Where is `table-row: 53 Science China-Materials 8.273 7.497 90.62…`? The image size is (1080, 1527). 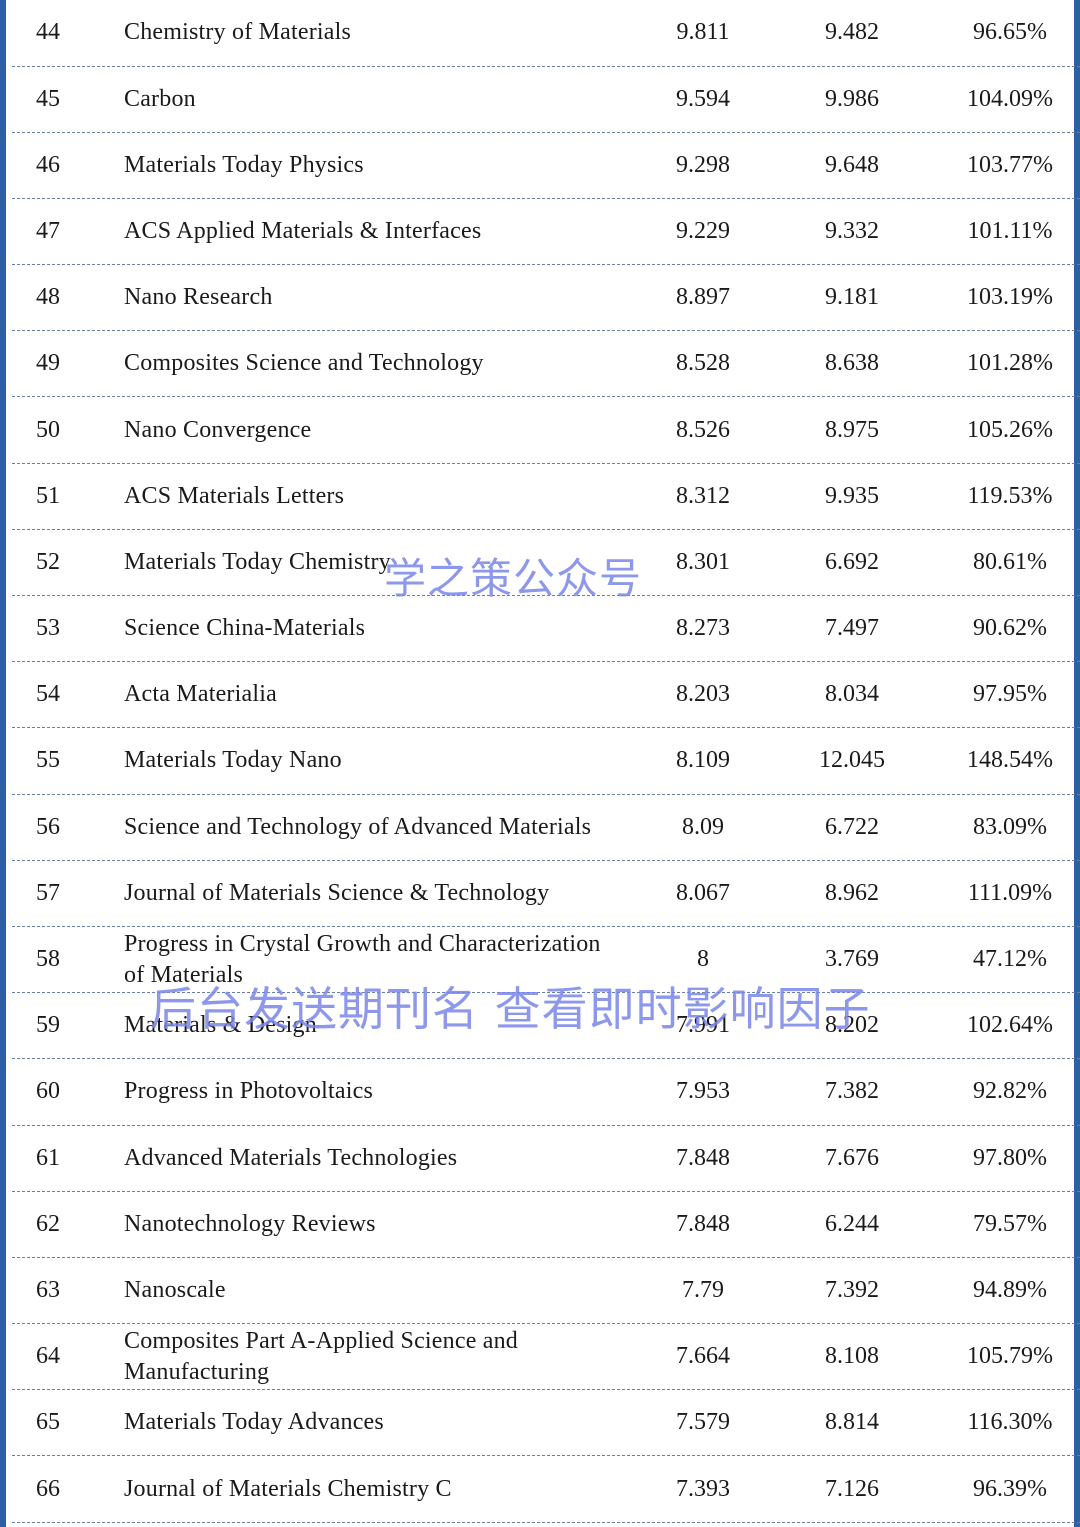
table-row: 53 Science China-Materials 8.273 7.497 90.62… is located at coordinates (546, 629).